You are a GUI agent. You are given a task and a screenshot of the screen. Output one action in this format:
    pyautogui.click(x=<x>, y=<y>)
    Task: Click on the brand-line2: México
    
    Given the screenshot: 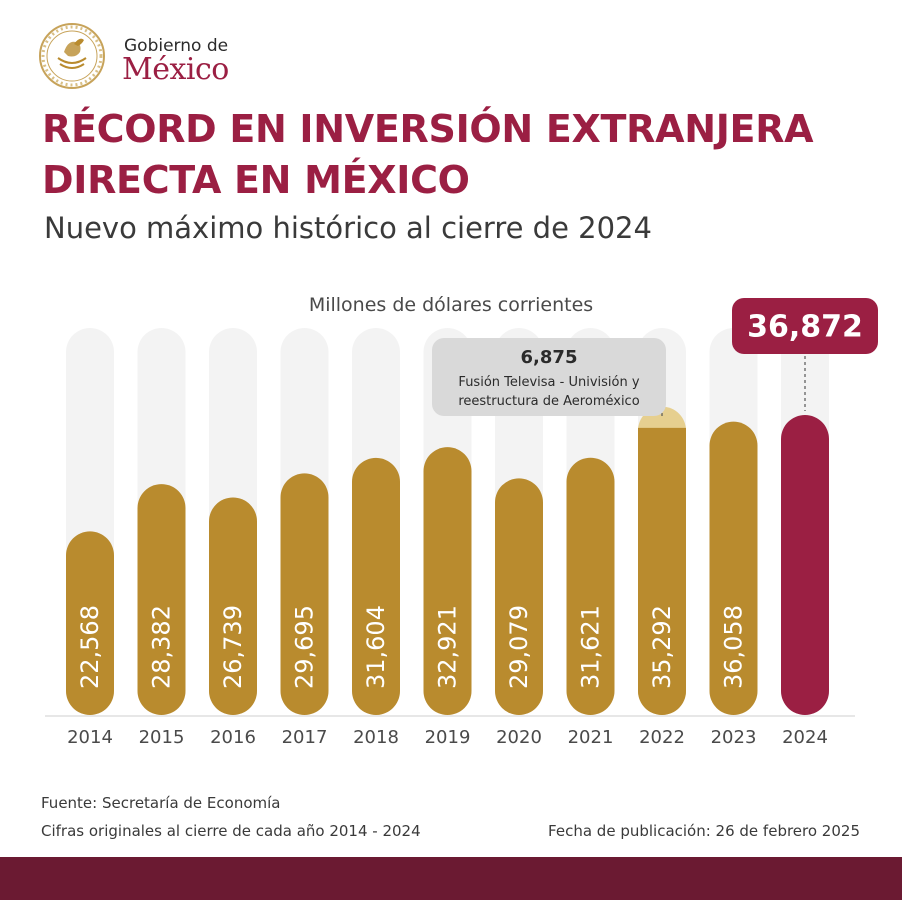 What is the action you would take?
    pyautogui.click(x=175, y=69)
    